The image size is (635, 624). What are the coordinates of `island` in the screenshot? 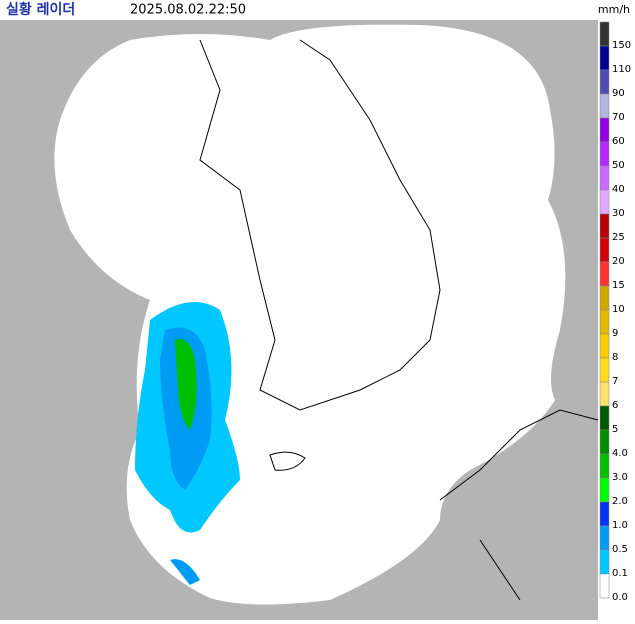 It's located at (287, 461).